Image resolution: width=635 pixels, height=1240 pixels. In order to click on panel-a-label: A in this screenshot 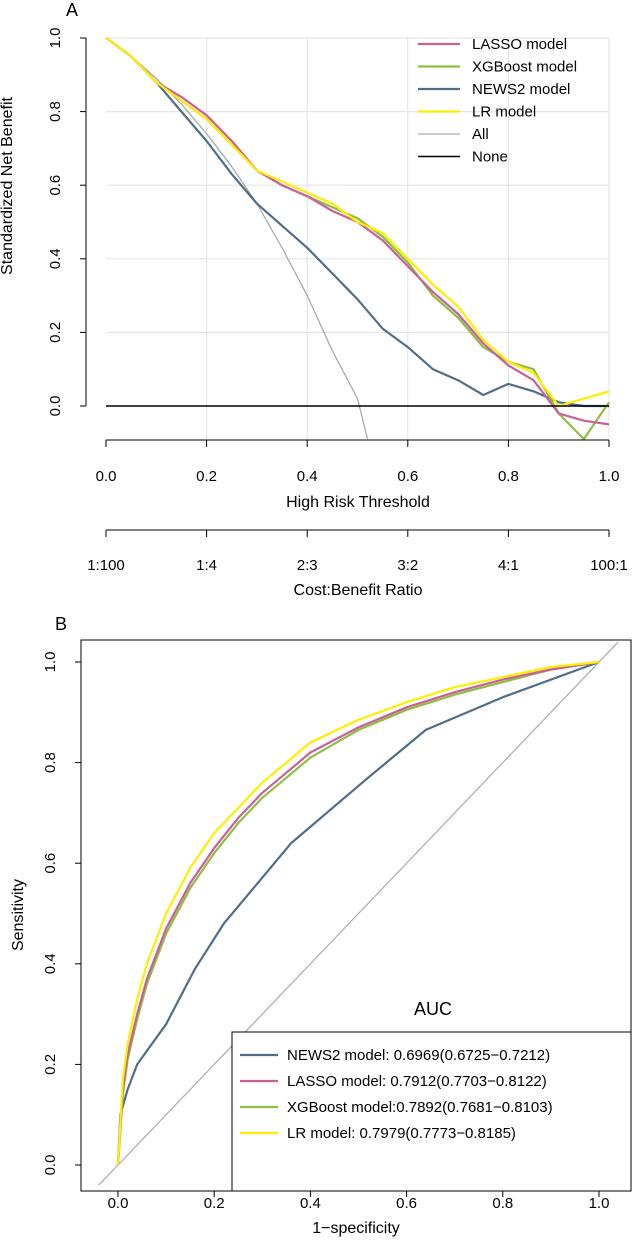, I will do `click(72, 10)`.